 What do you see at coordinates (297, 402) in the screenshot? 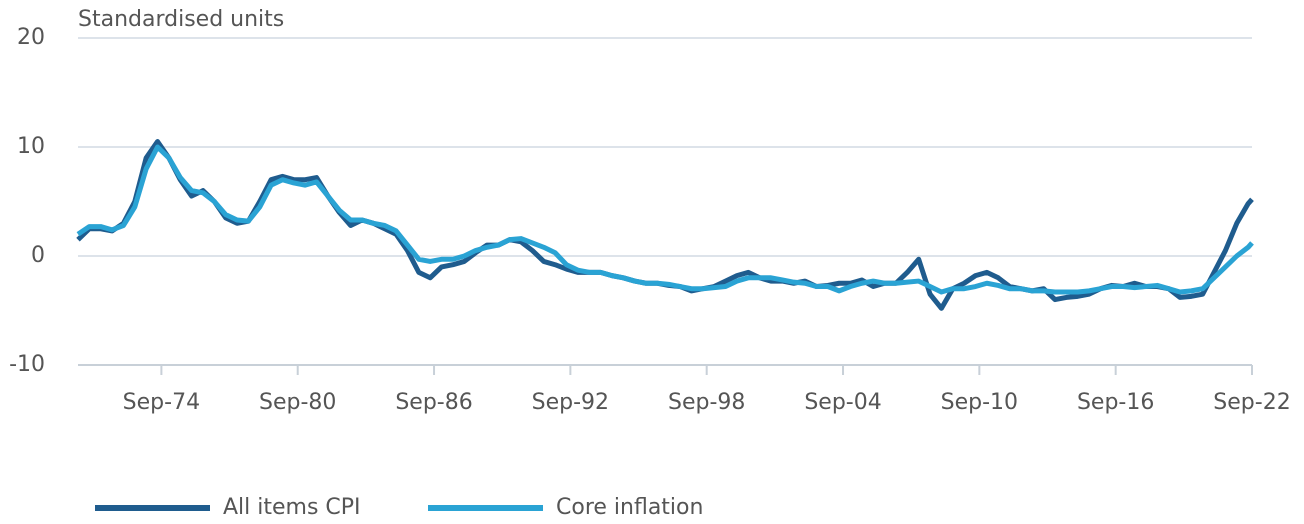
I see `x-tick-label: Sep-80` at bounding box center [297, 402].